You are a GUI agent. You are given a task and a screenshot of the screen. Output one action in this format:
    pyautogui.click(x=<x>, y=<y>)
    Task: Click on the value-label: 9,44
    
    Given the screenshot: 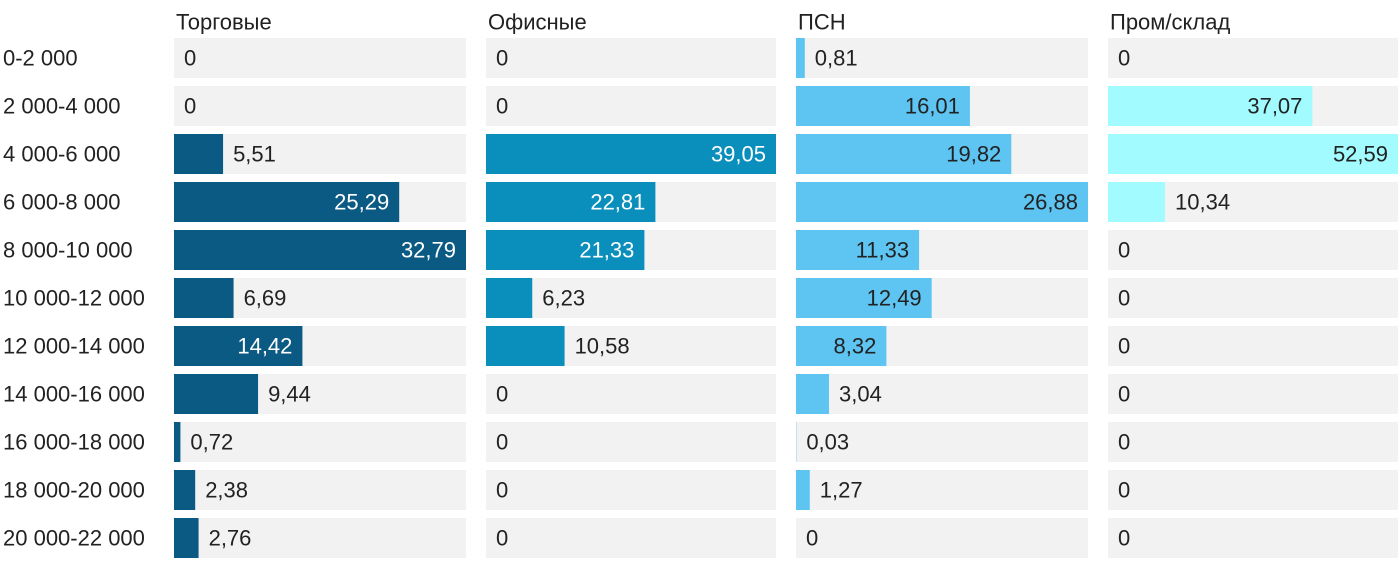 What is the action you would take?
    pyautogui.click(x=289, y=394)
    